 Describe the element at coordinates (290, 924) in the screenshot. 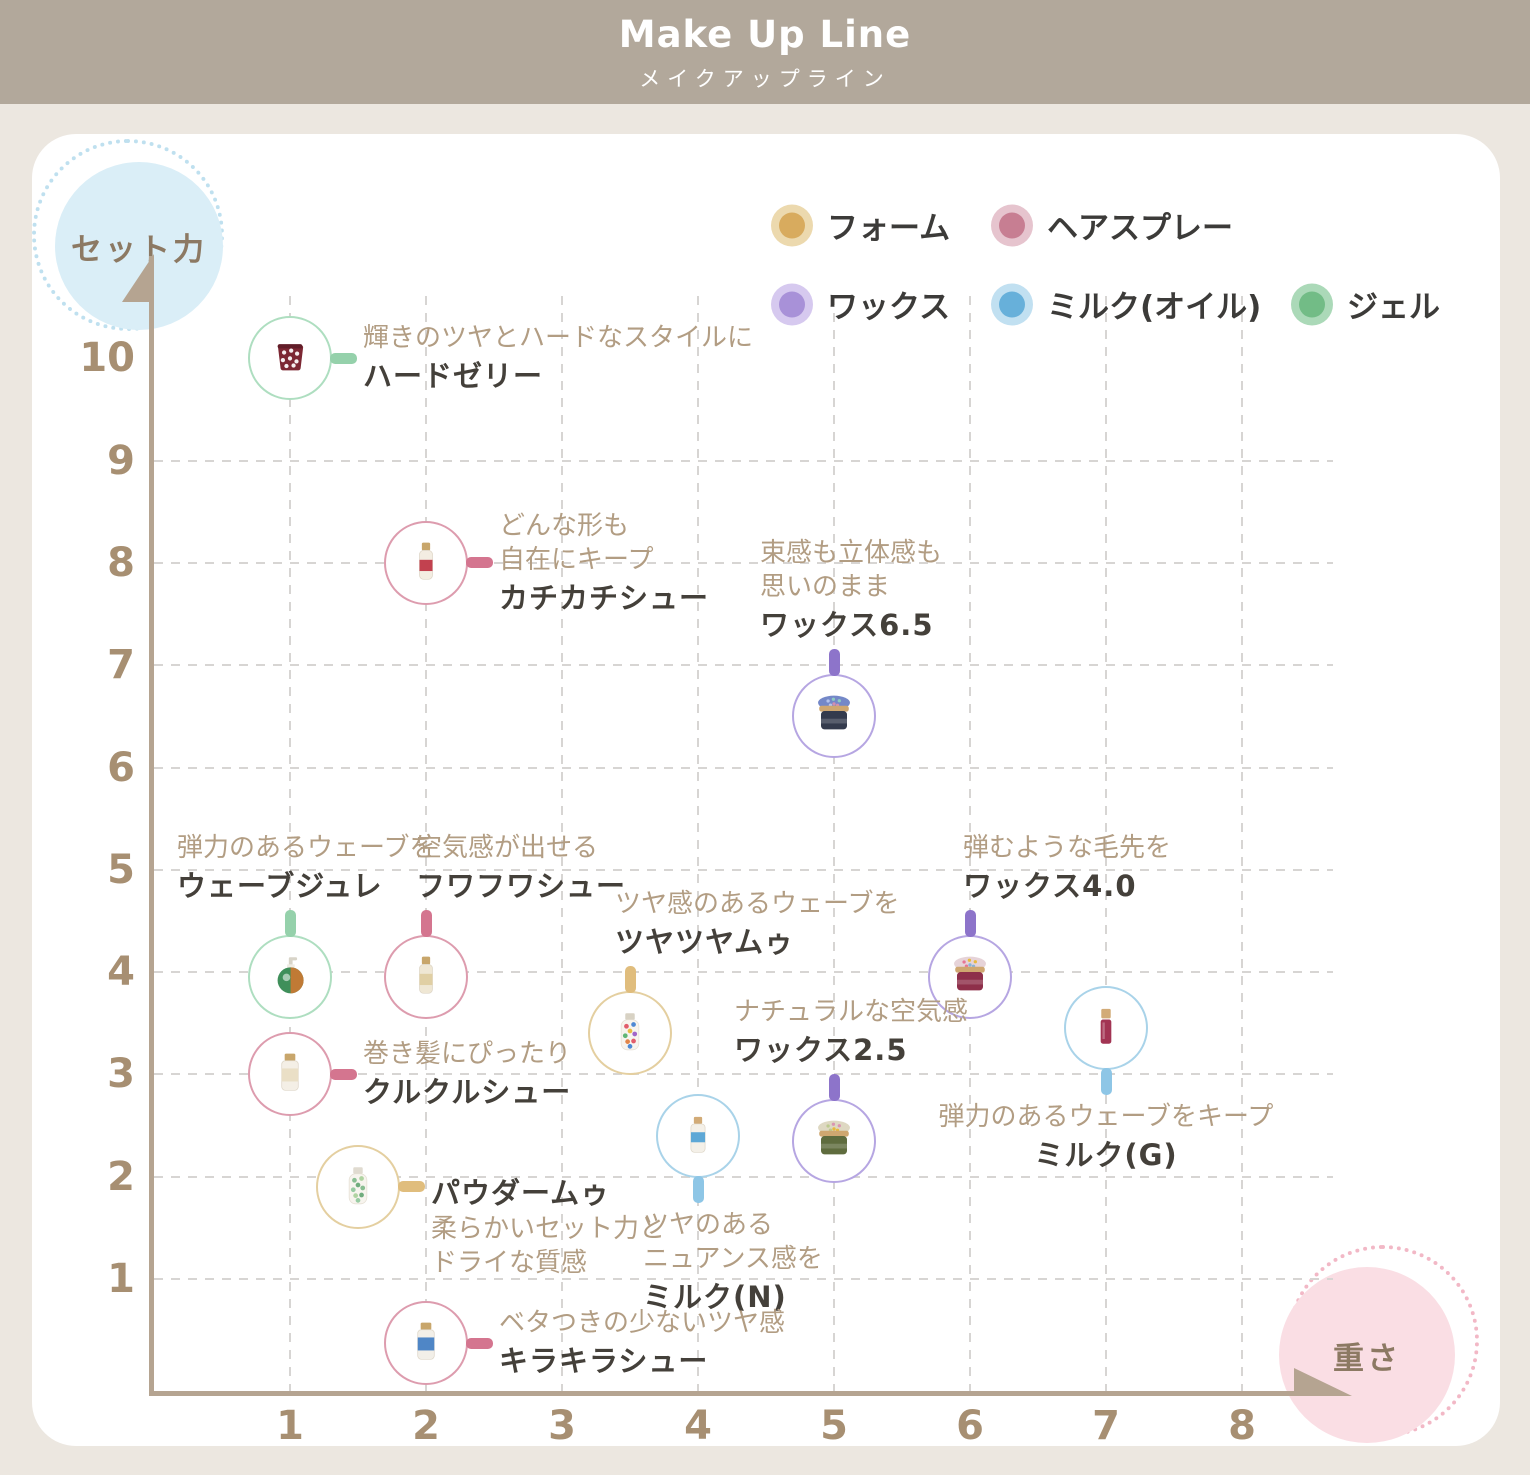

I see `product-wave-jure-connector` at that location.